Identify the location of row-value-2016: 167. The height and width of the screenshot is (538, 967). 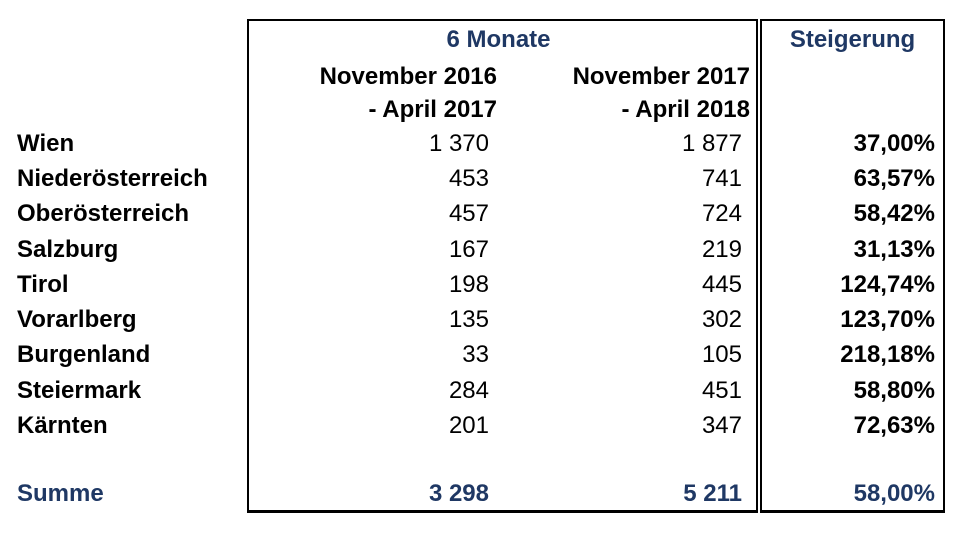
(468, 249).